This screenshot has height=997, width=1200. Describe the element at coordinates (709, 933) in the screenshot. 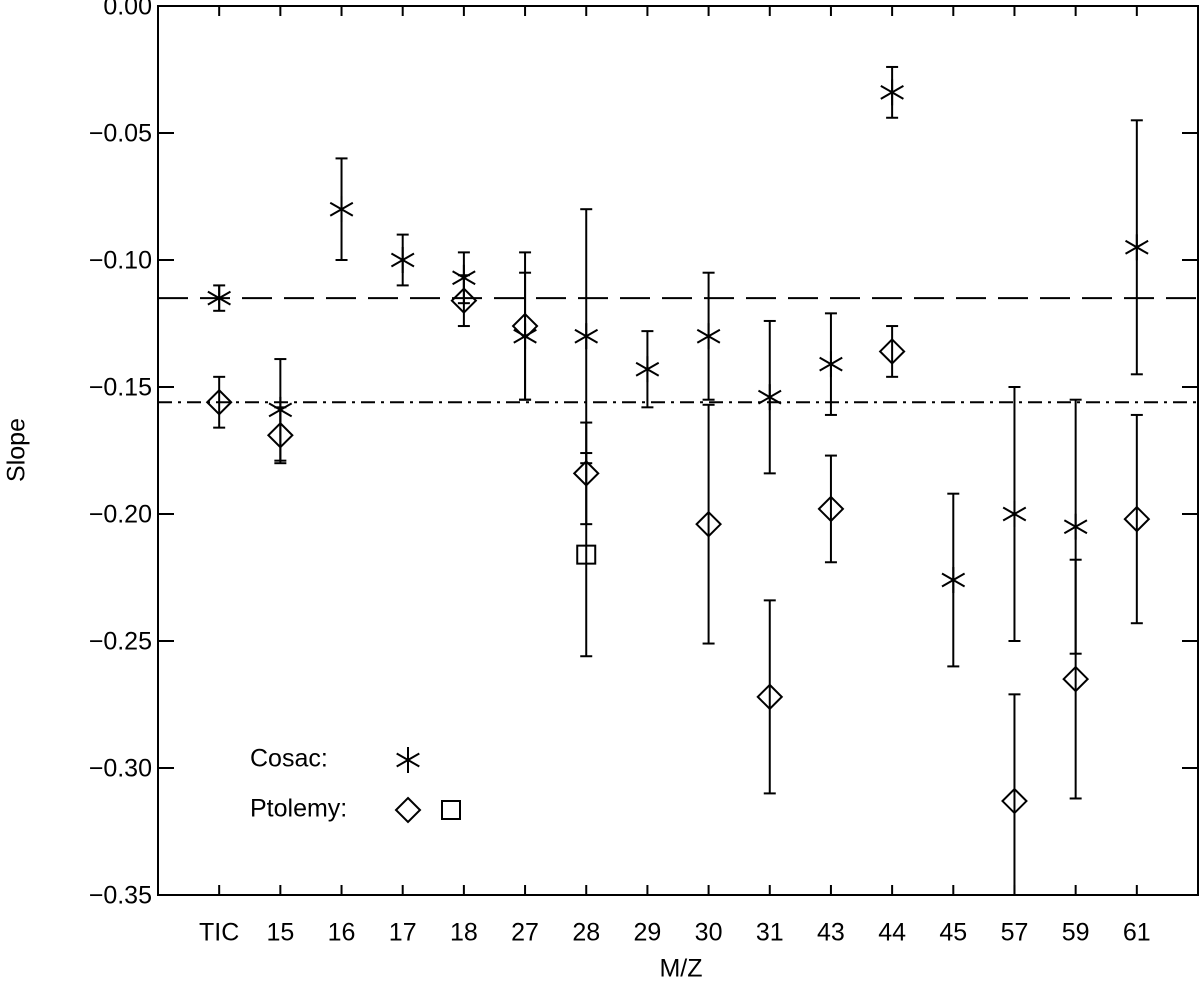

I see `x-tick-label: 30` at that location.